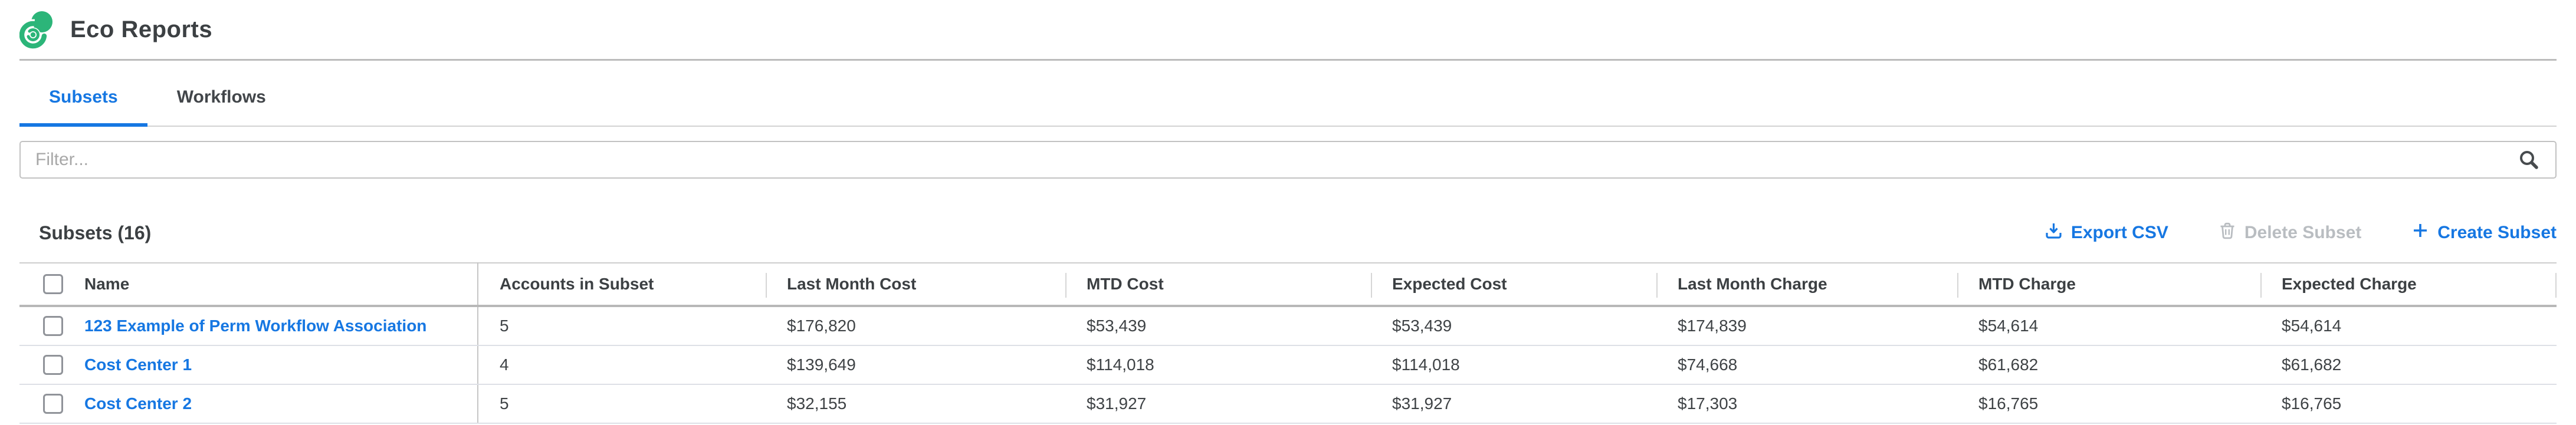  I want to click on column-header-mtd-charge: MTD Charge, so click(2108, 284).